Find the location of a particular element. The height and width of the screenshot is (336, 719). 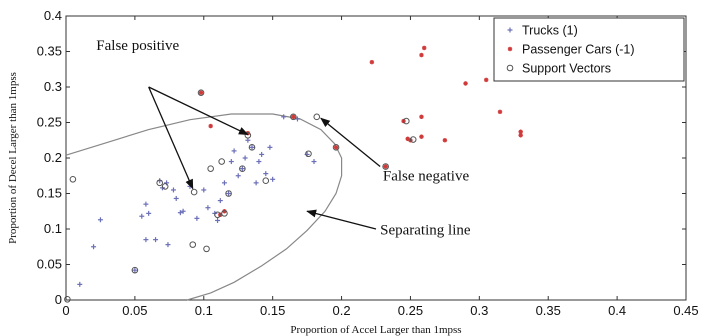

y-tick-label: 0.2 is located at coordinates (53, 157).